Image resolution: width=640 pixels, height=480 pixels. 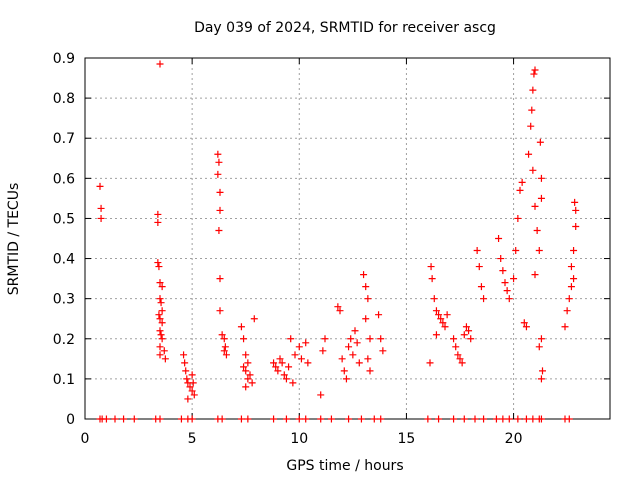 What do you see at coordinates (85, 439) in the screenshot?
I see `x-tick-label: 0` at bounding box center [85, 439].